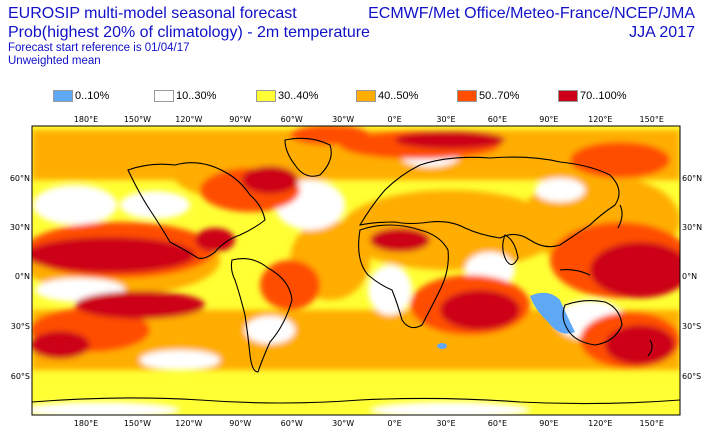  I want to click on legend-item-30-40: 30..40%, so click(287, 96).